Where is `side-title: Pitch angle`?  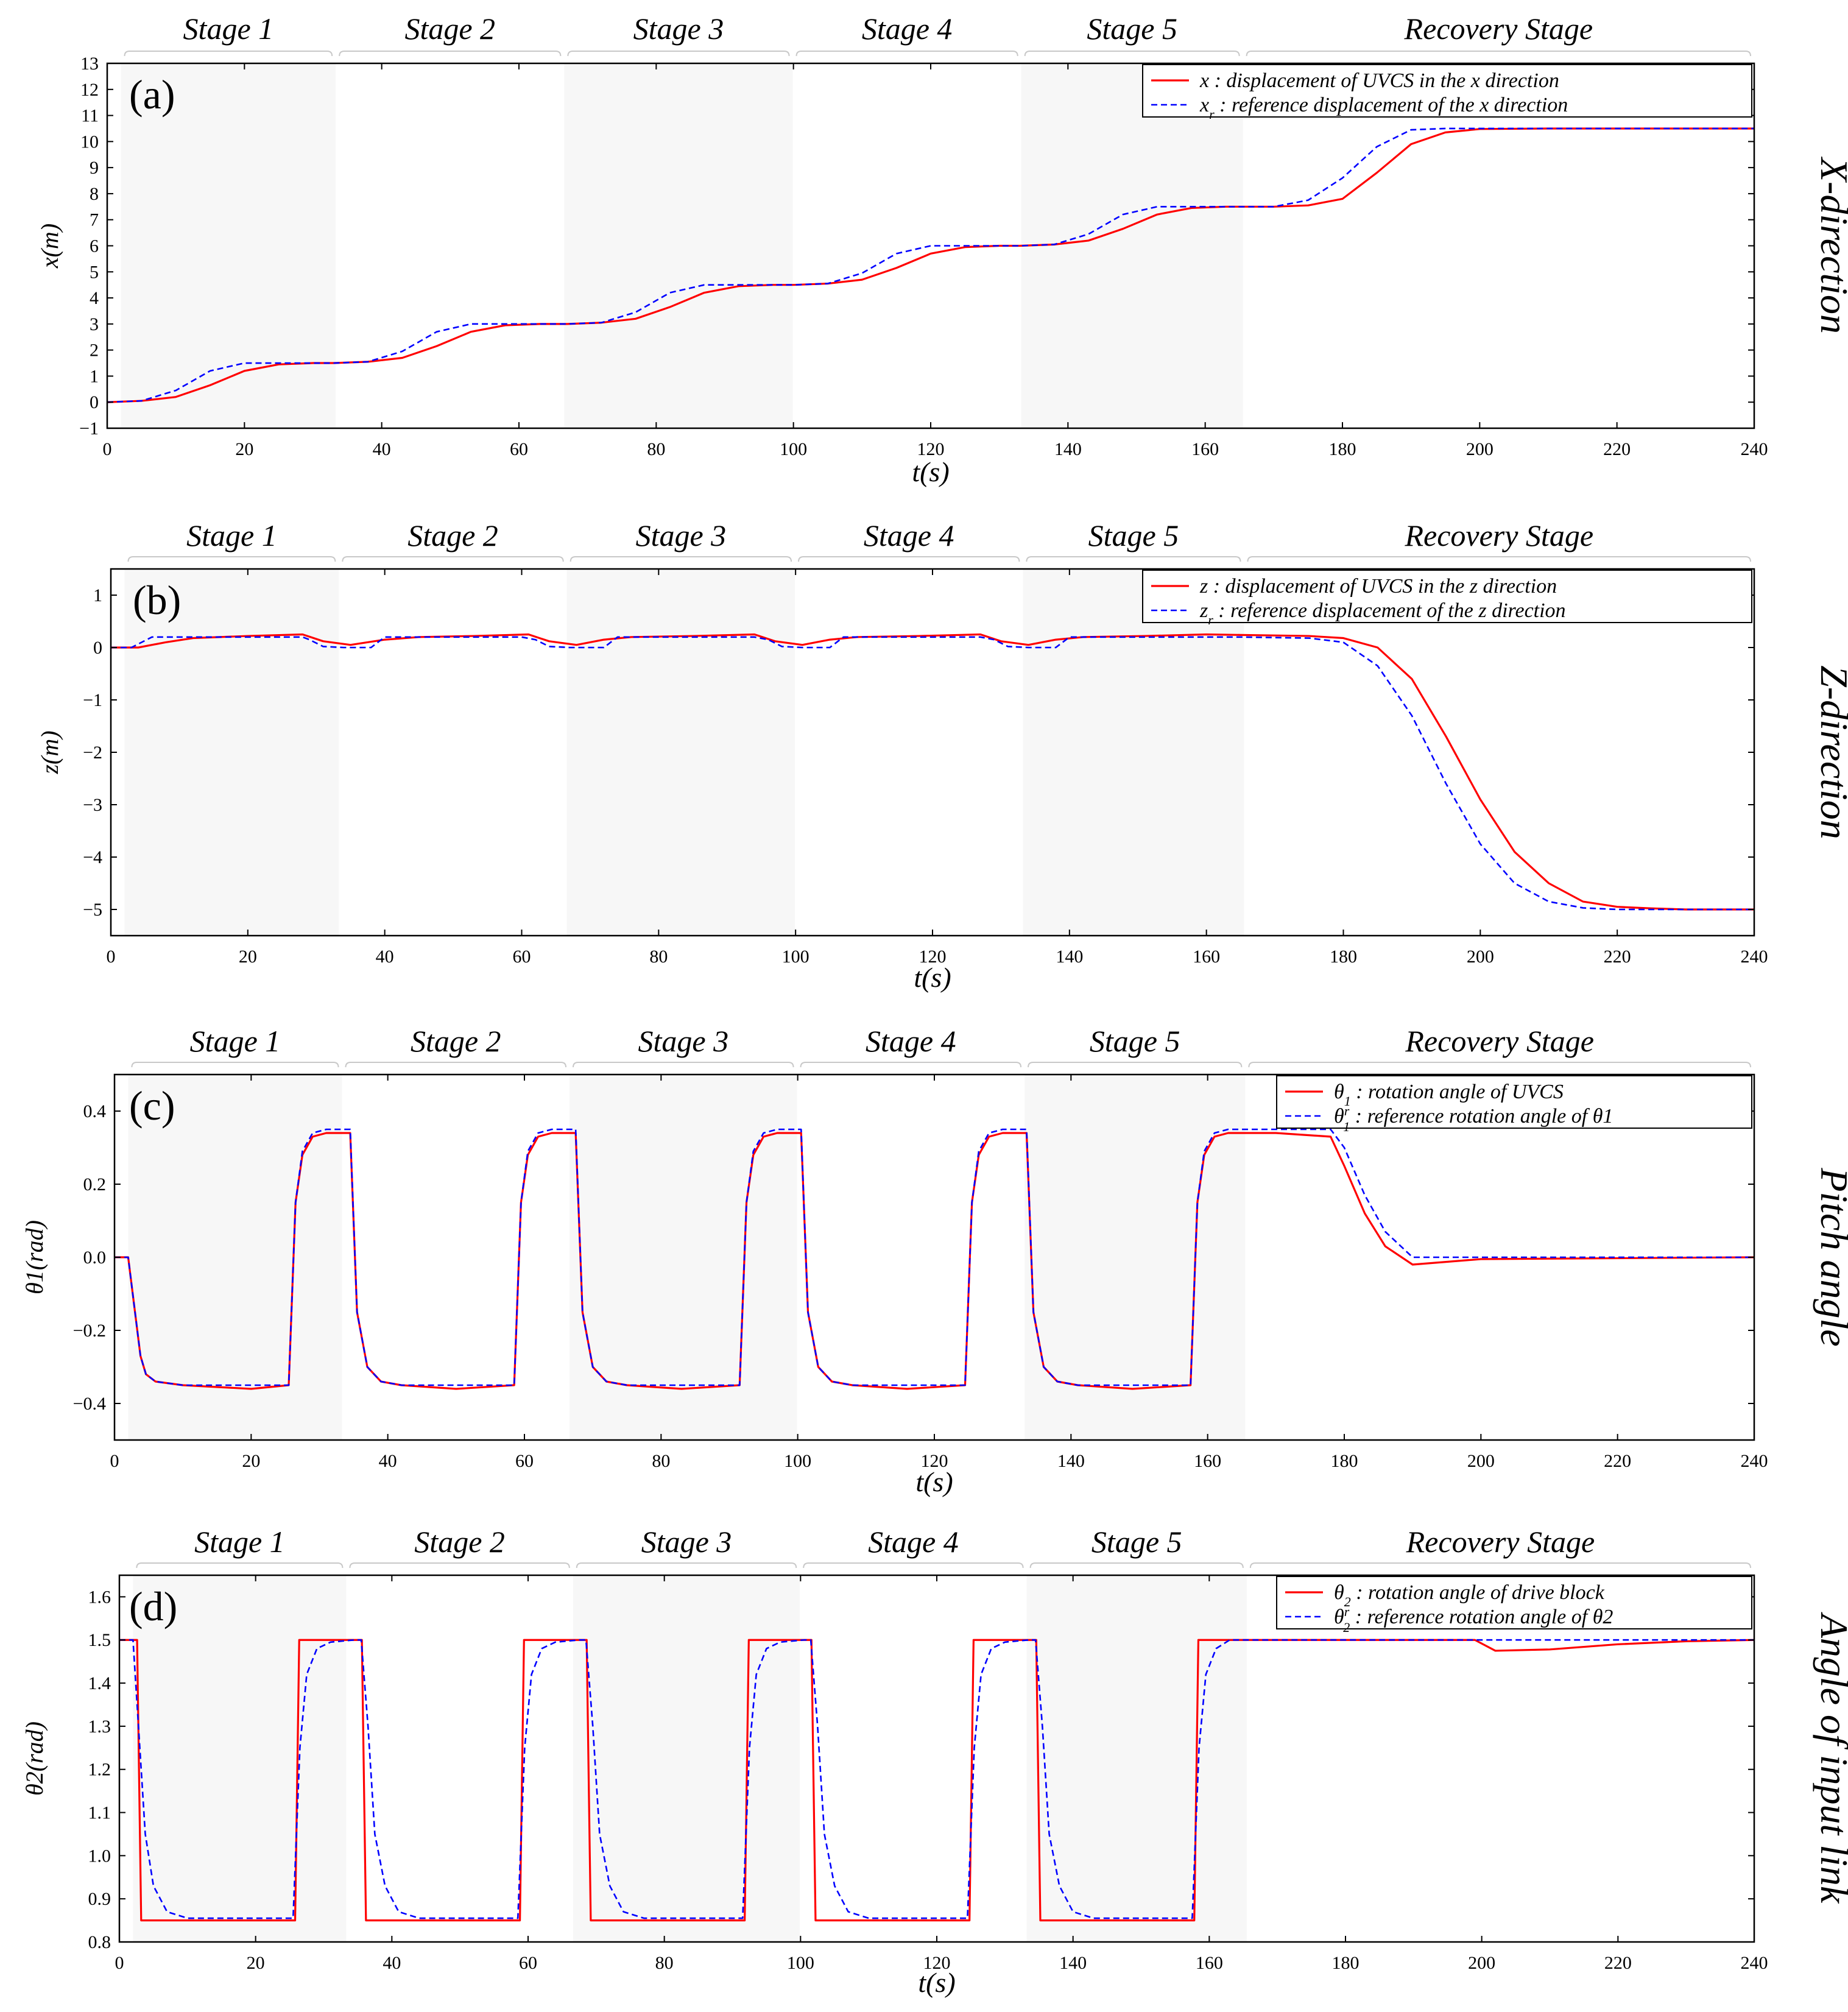
side-title: Pitch angle is located at coordinates (1830, 1256).